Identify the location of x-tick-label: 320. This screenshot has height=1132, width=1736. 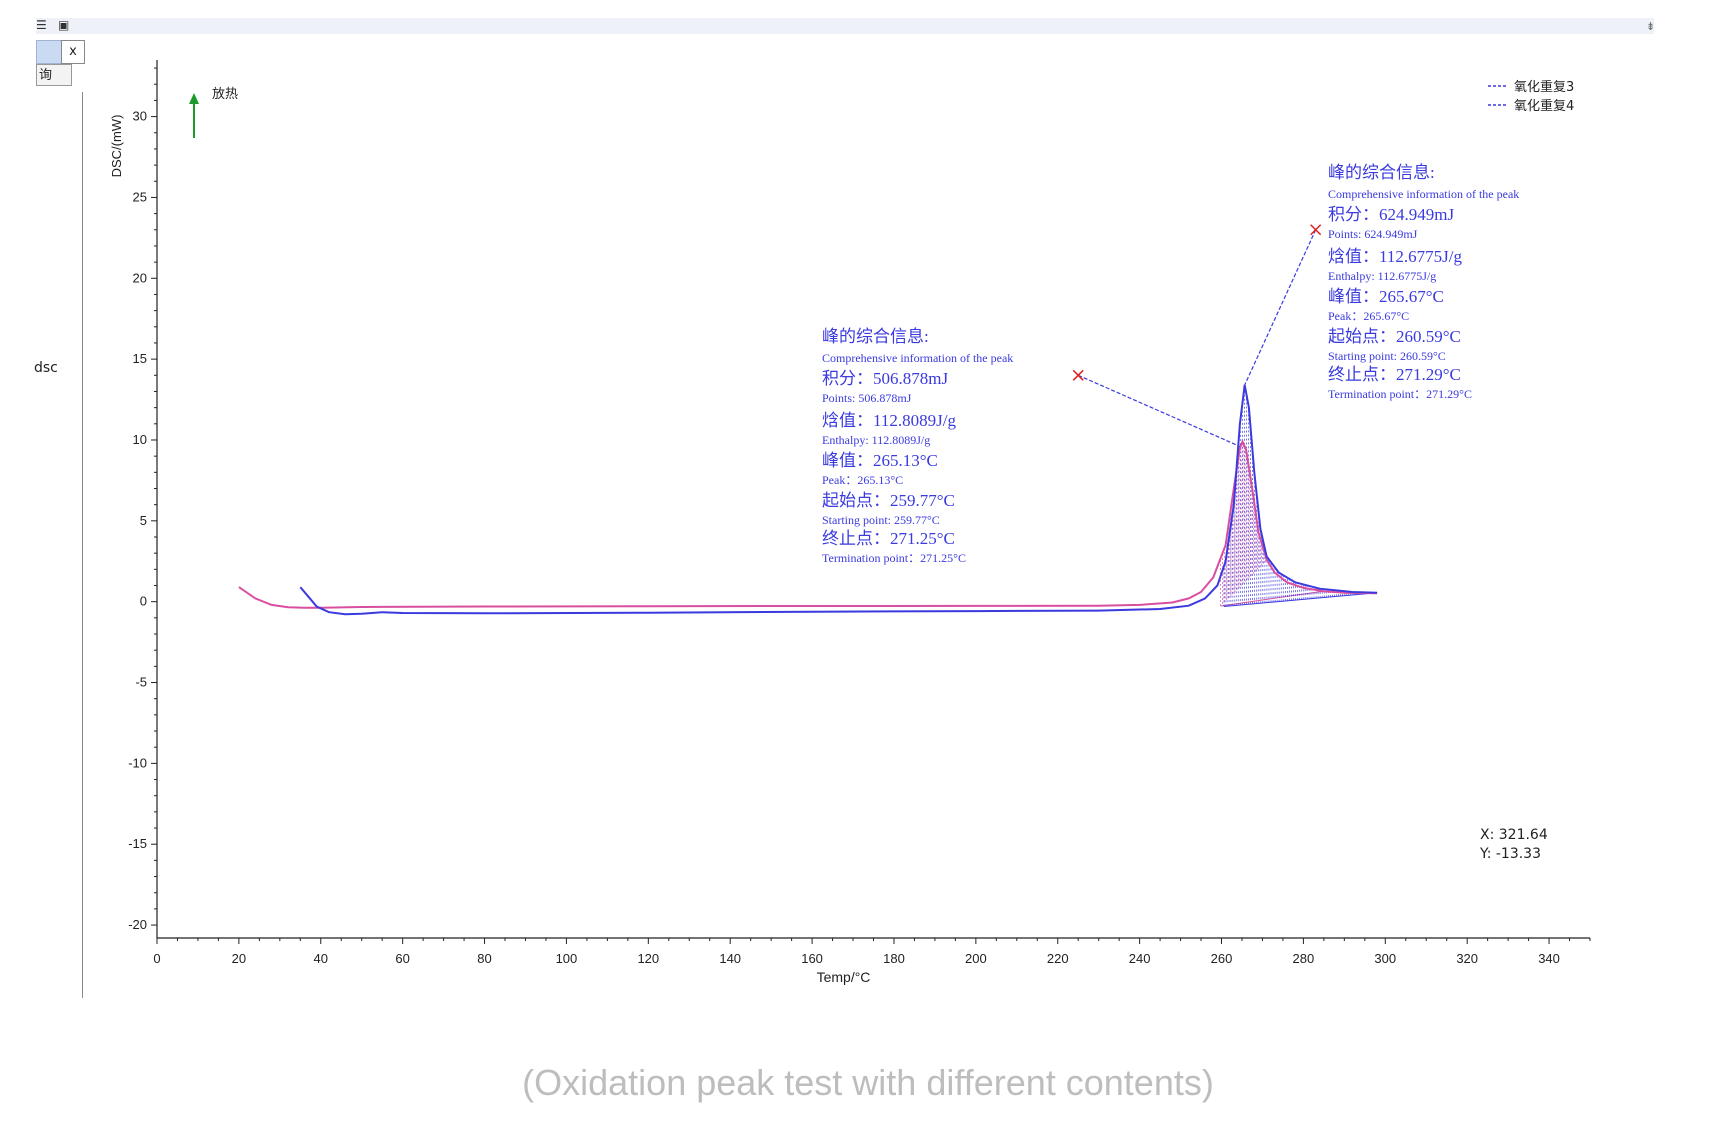
(1467, 958).